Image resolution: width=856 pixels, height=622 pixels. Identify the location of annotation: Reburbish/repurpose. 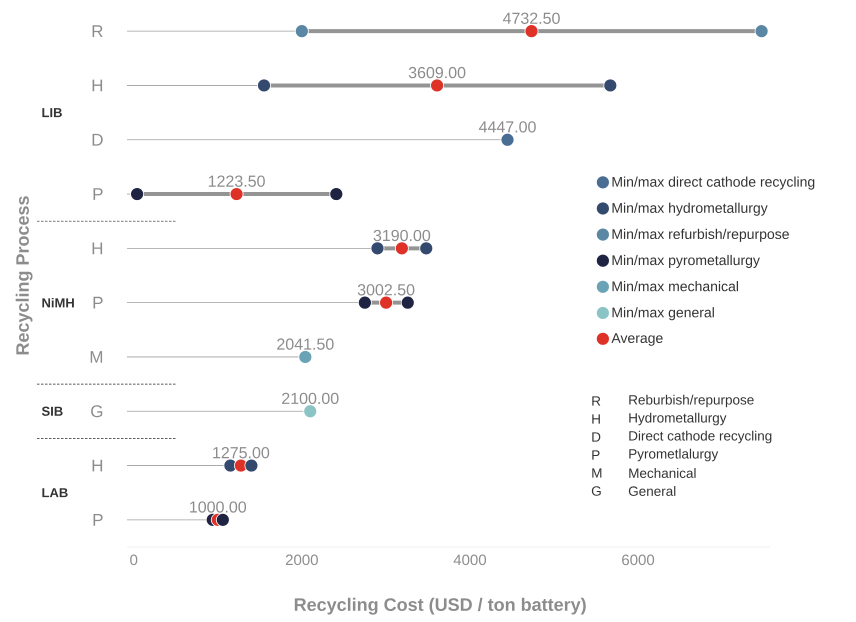
(691, 401).